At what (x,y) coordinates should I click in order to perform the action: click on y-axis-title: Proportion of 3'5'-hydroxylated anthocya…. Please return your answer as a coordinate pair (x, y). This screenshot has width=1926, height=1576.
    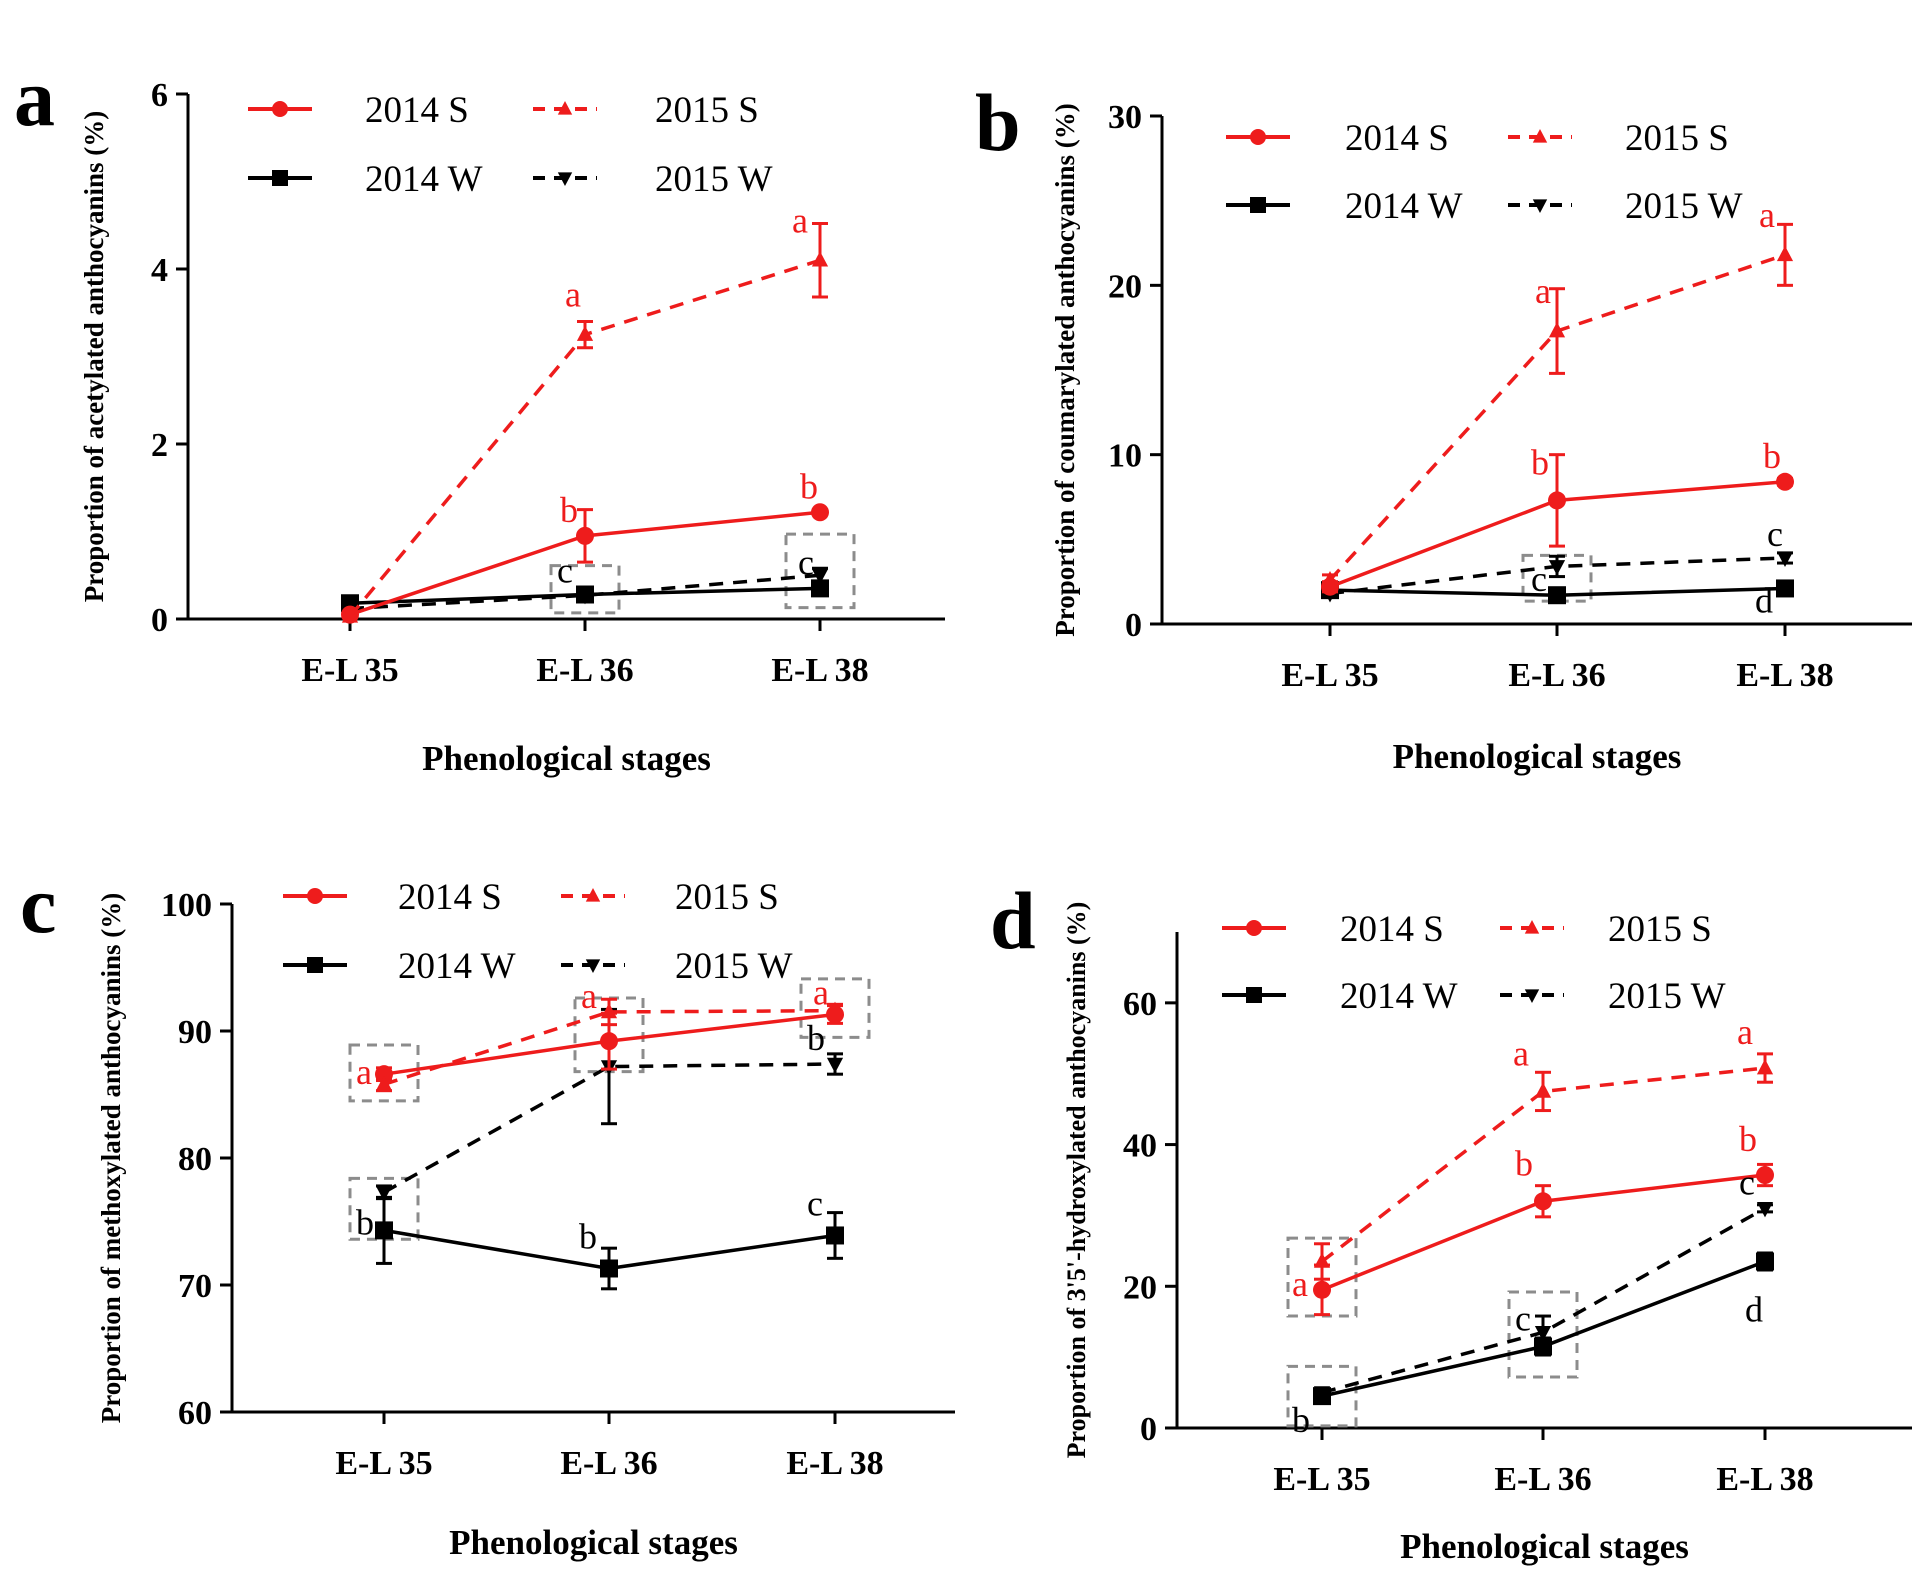
    Looking at the image, I should click on (1076, 1180).